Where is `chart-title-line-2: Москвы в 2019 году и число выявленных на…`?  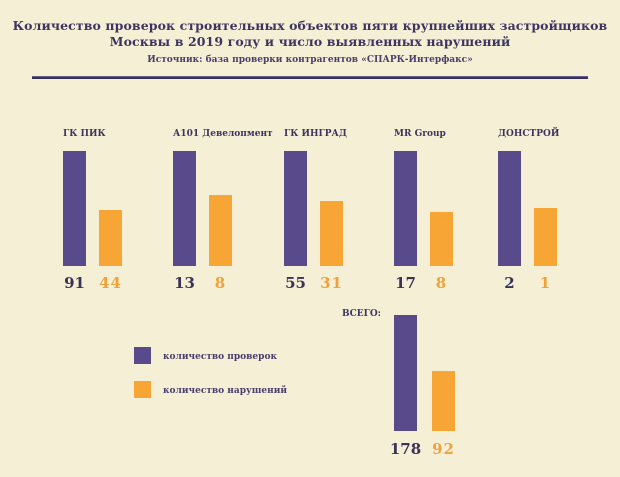 chart-title-line-2: Москвы в 2019 году и число выявленных на… is located at coordinates (310, 41).